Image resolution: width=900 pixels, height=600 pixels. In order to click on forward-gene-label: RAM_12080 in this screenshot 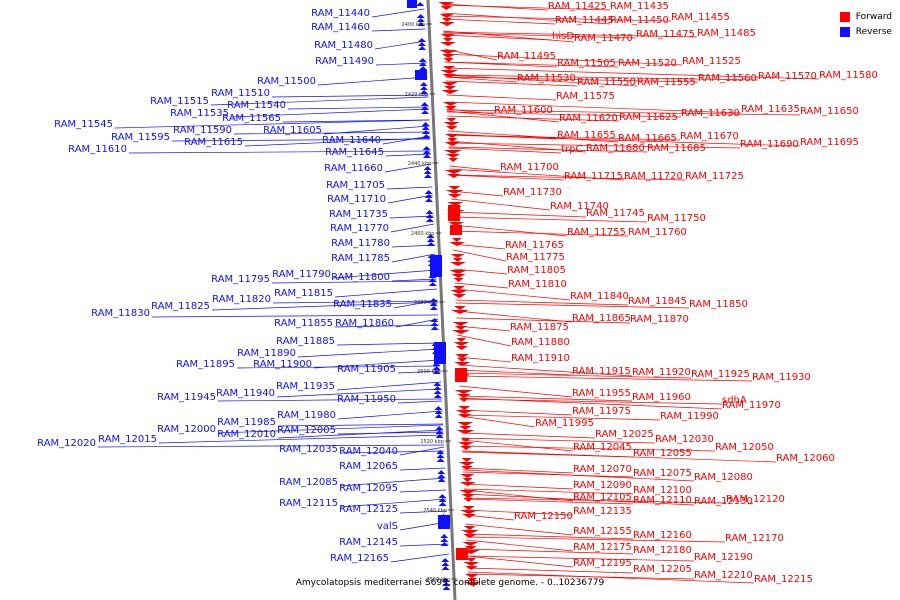, I will do `click(723, 477)`.